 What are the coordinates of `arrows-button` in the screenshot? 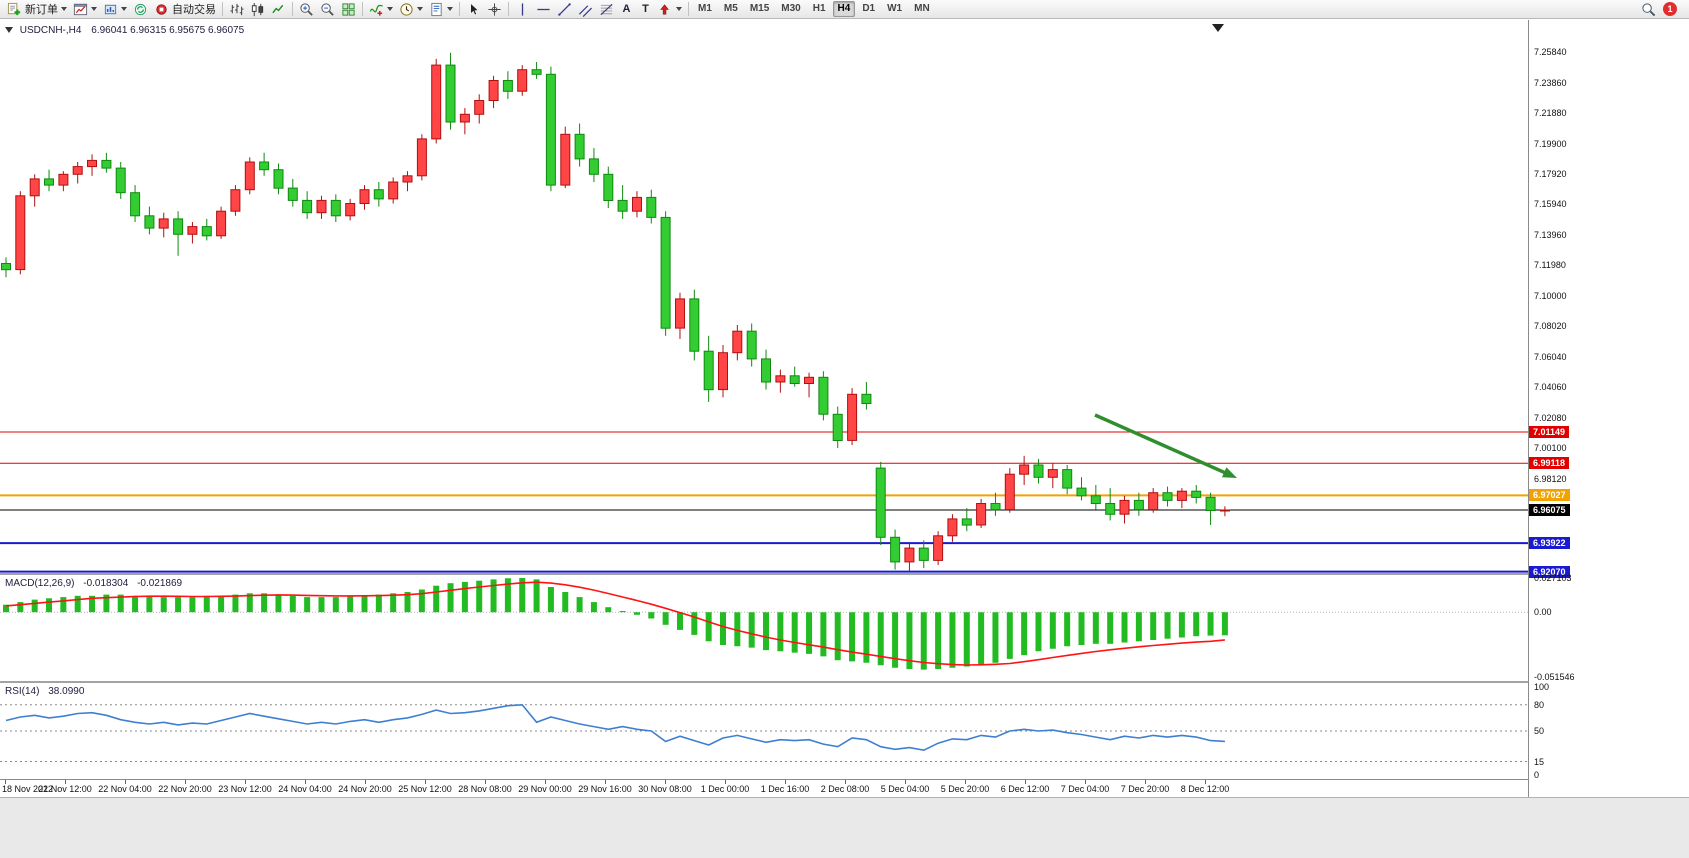 It's located at (670, 9).